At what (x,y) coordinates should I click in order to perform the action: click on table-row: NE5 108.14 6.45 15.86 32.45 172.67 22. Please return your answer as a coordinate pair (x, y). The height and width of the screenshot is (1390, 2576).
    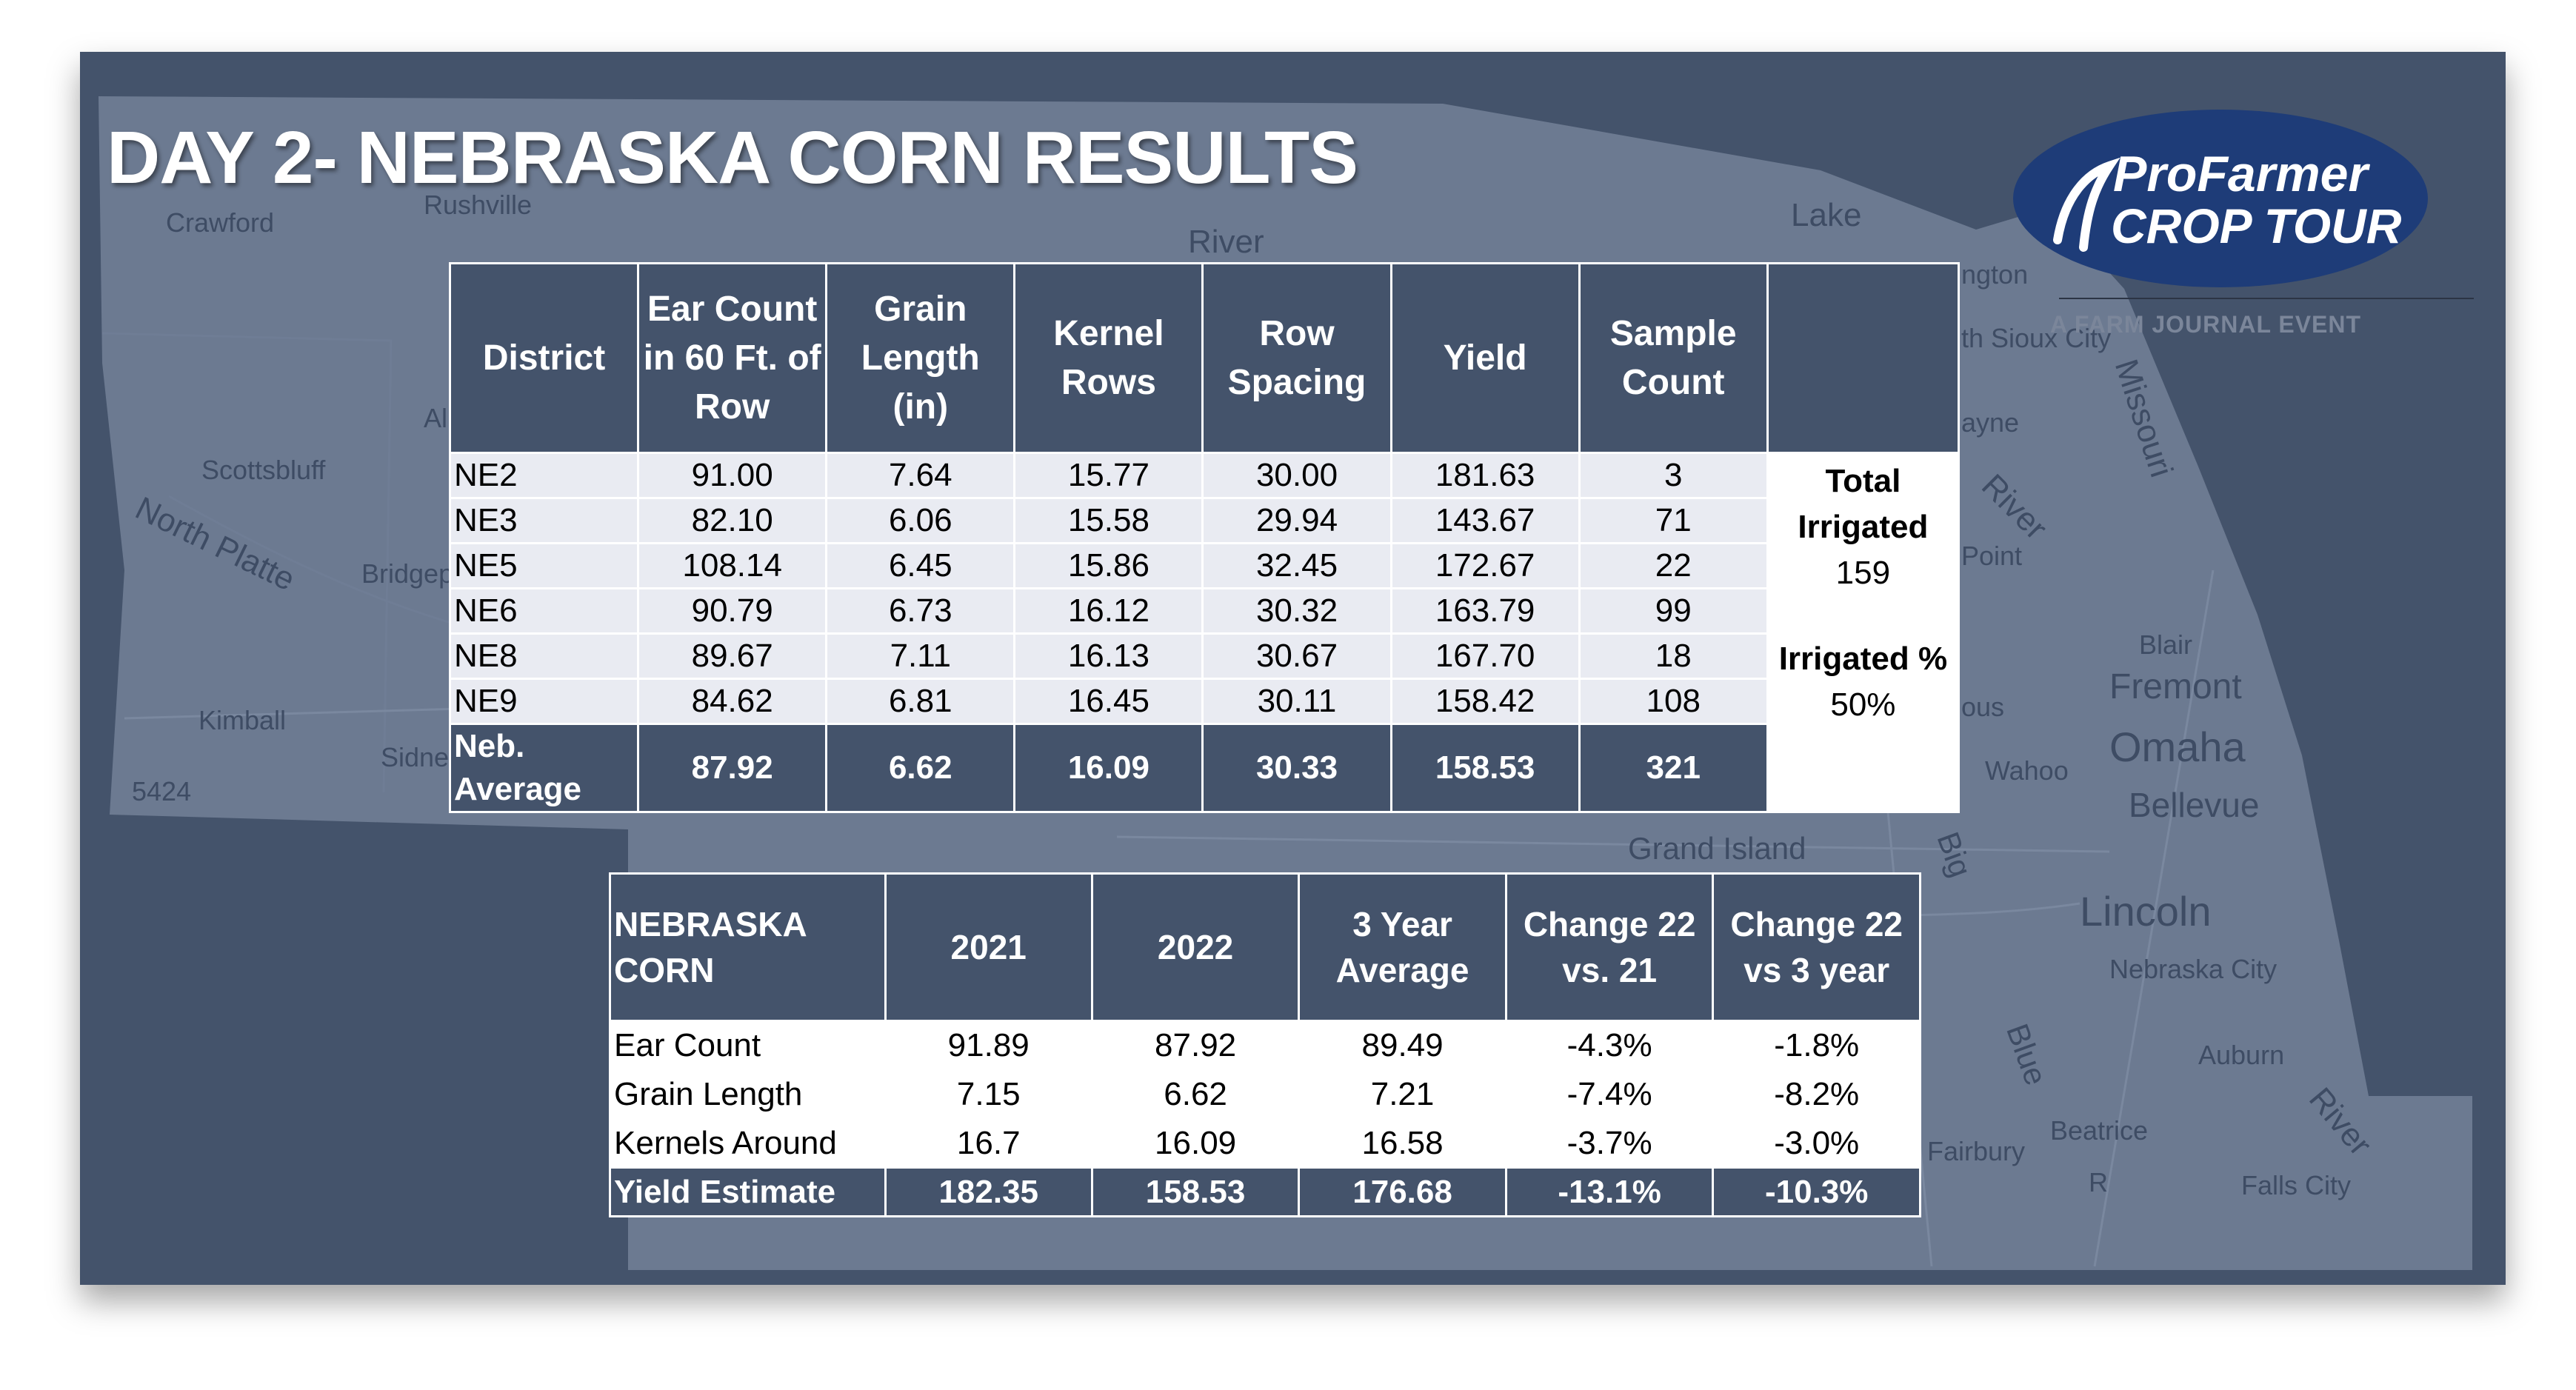
    Looking at the image, I should click on (1203, 565).